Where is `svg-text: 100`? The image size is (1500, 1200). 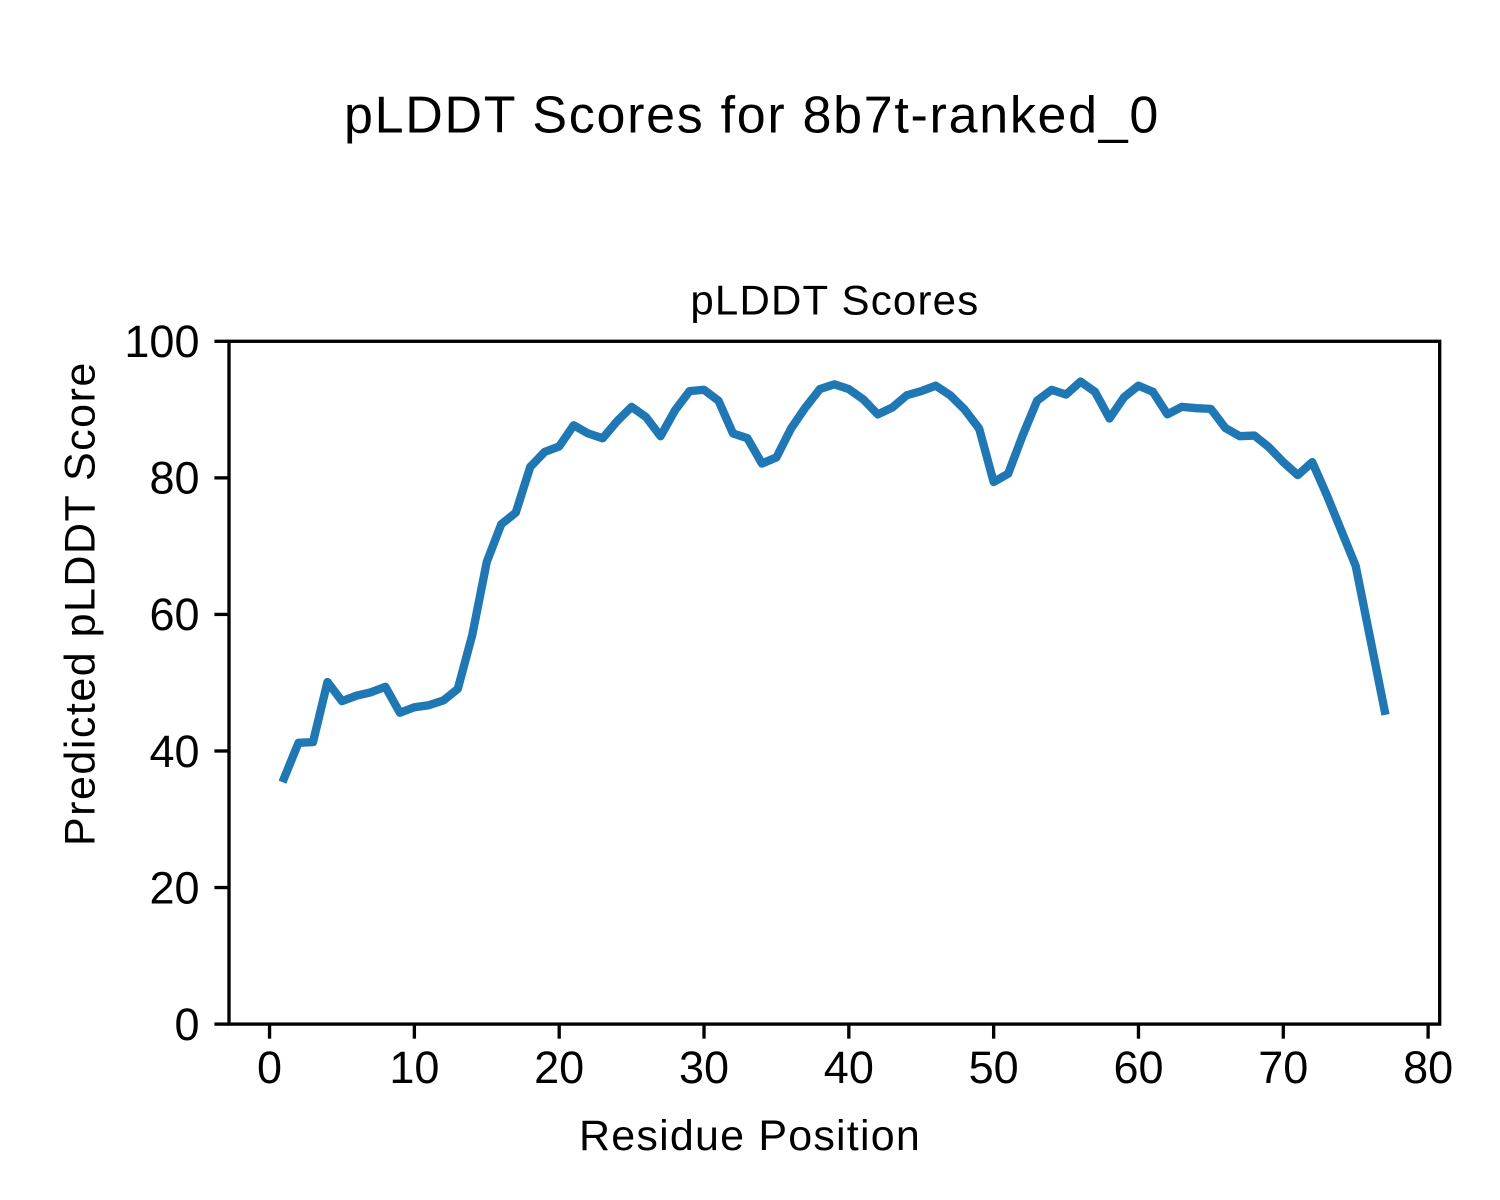 svg-text: 100 is located at coordinates (161, 341).